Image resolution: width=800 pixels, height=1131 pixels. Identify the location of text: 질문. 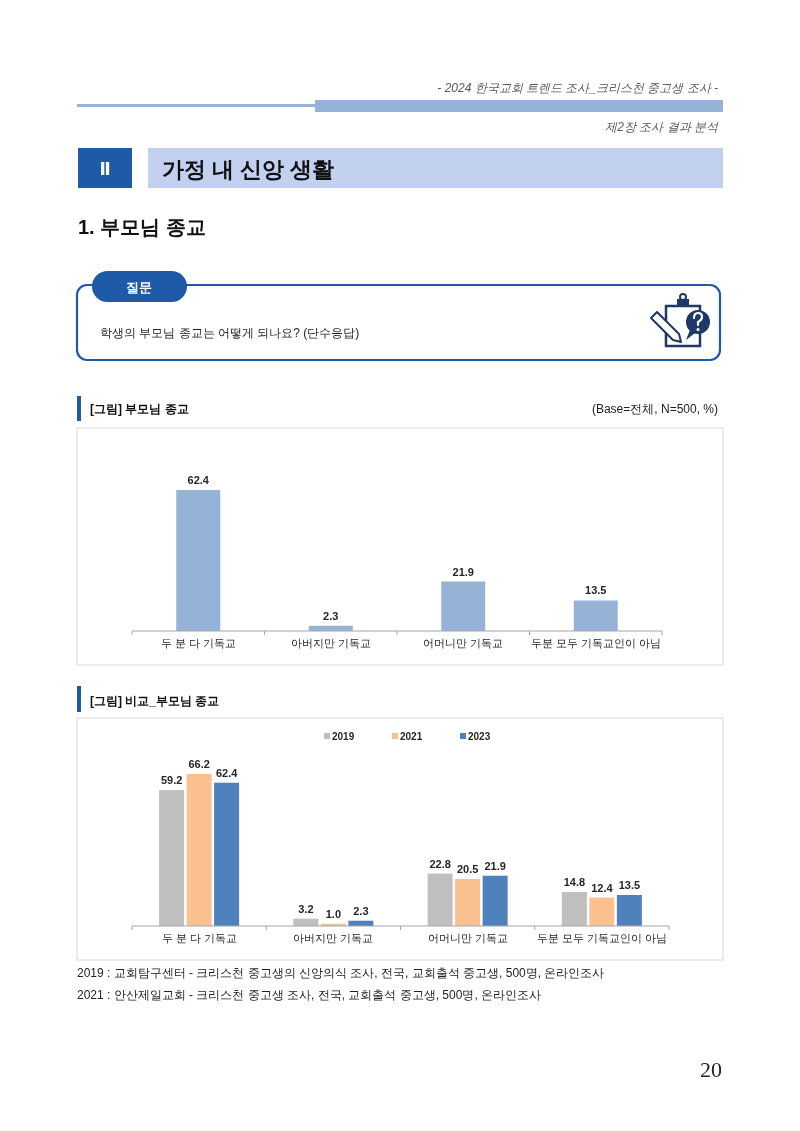
(139, 287).